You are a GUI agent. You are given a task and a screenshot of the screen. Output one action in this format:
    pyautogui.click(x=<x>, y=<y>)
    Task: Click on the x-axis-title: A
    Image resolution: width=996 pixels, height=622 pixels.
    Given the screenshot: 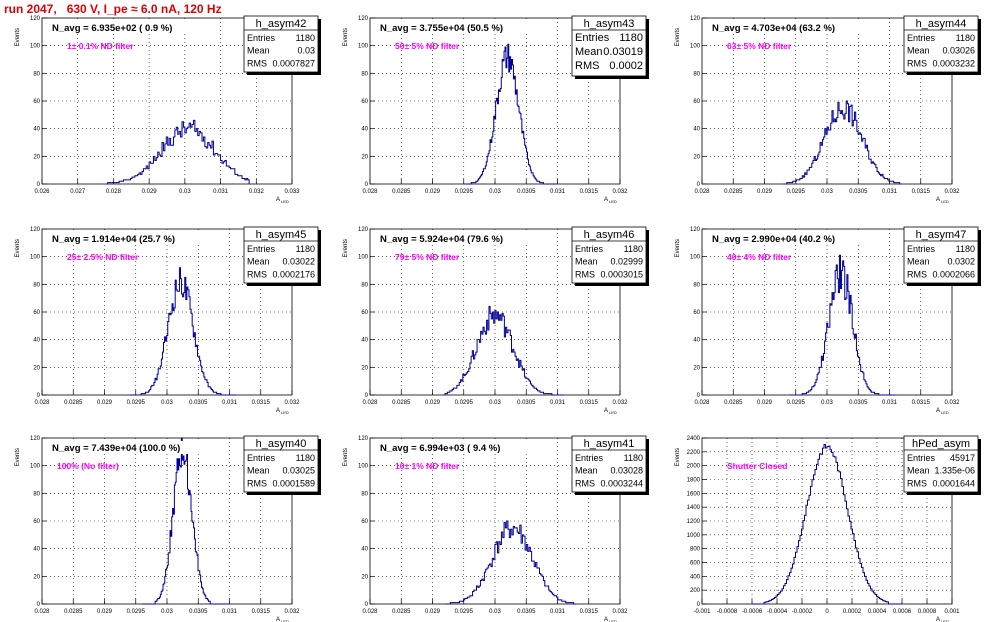 What is the action you would take?
    pyautogui.click(x=606, y=619)
    